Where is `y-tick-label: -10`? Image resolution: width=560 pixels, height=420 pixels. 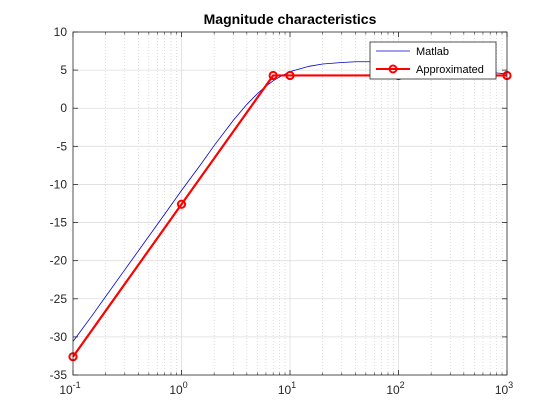
y-tick-label: -10 is located at coordinates (59, 184).